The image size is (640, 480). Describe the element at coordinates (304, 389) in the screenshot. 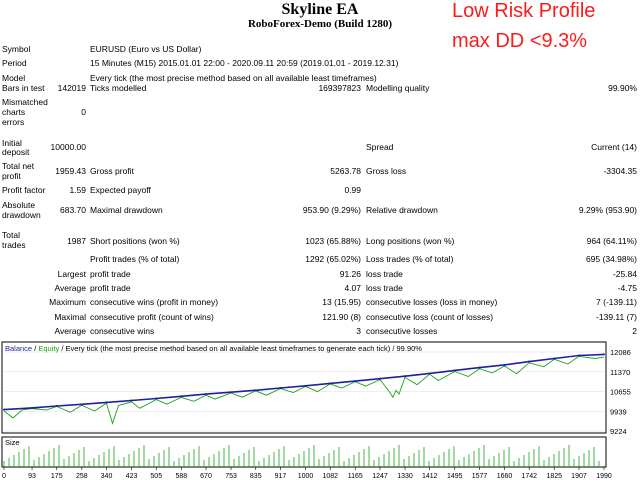

I see `series-layer` at that location.